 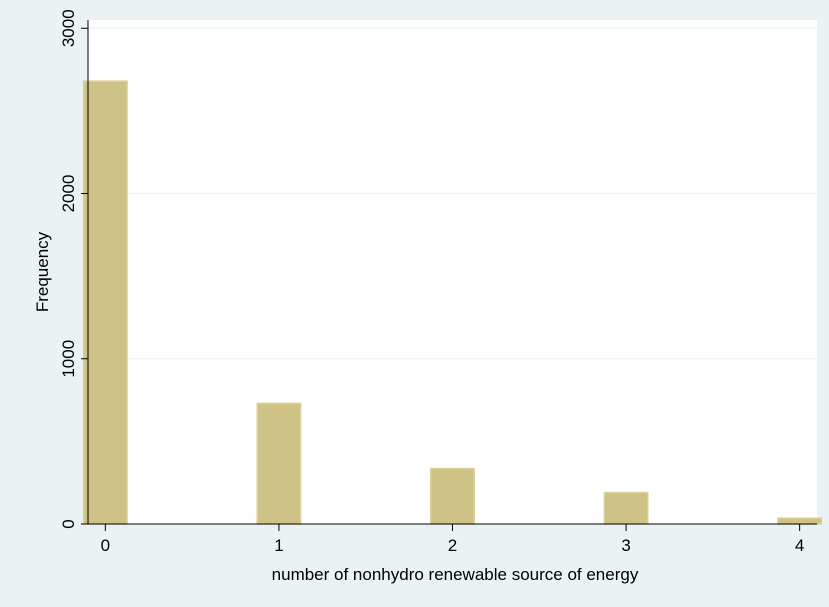 What do you see at coordinates (68, 28) in the screenshot?
I see `y-tick-label-3000: 3000` at bounding box center [68, 28].